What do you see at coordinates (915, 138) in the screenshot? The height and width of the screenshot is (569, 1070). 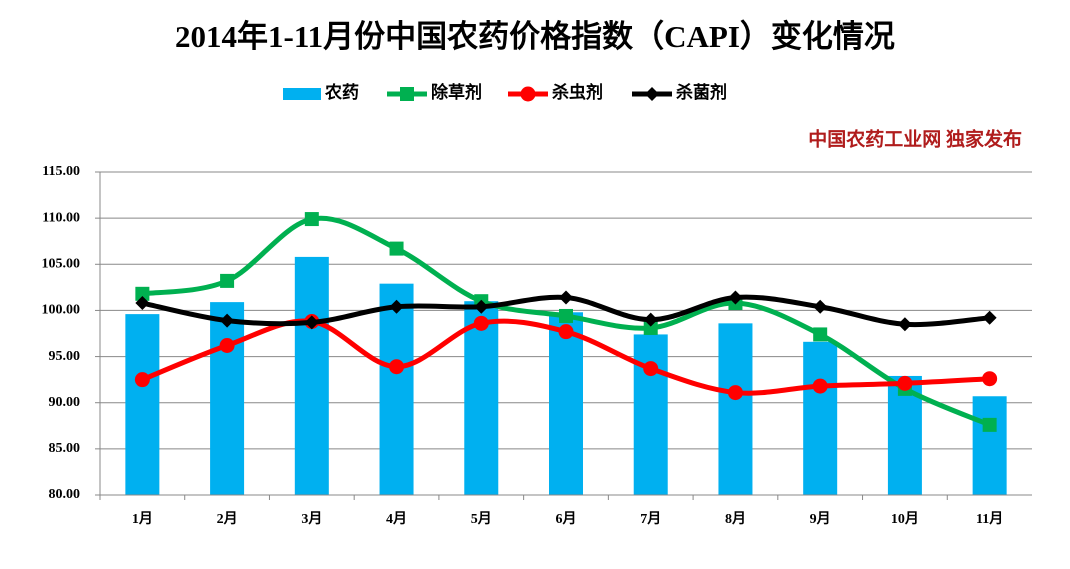 I see `annotation: 中国农药工业网 独家发布` at bounding box center [915, 138].